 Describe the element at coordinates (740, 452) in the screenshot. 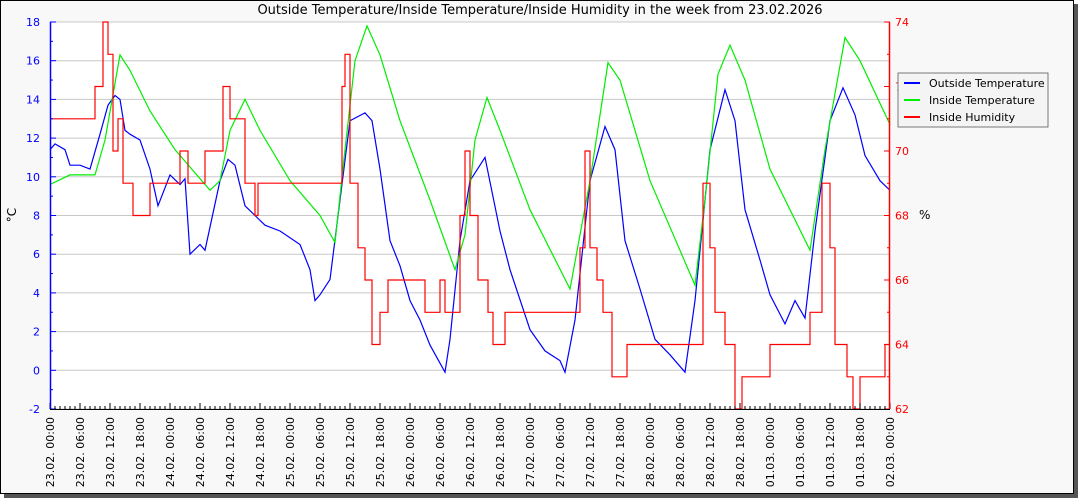

I see `x-tick-label: 28.02. 18:00` at that location.